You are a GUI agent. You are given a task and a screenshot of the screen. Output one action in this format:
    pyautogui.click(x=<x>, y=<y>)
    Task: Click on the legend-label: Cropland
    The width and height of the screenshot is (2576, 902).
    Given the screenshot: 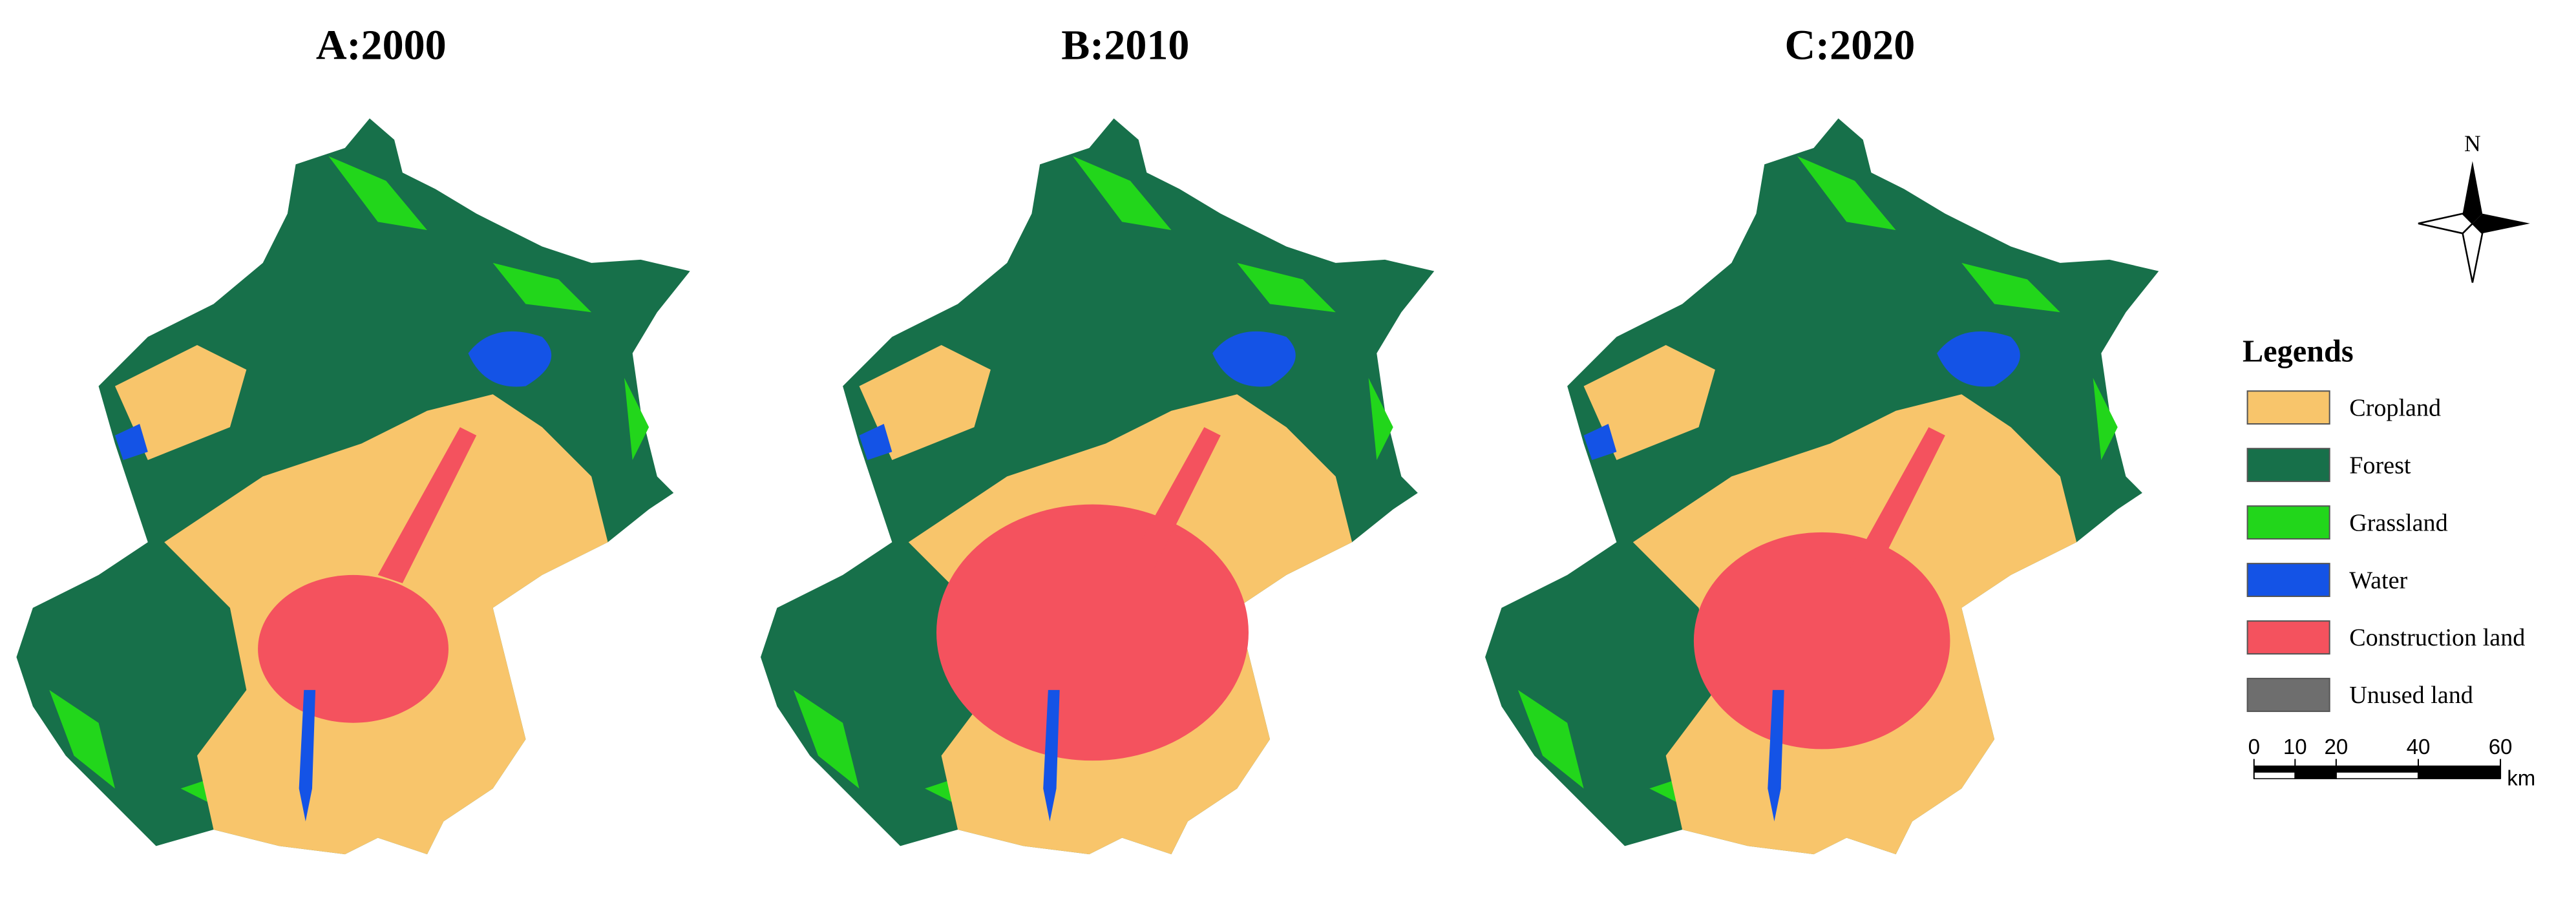 What is the action you would take?
    pyautogui.click(x=2395, y=407)
    